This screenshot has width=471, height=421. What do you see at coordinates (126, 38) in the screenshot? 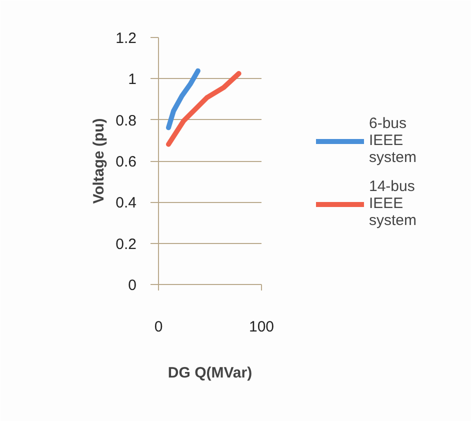
I see `y-tick-label: 1.2` at bounding box center [126, 38].